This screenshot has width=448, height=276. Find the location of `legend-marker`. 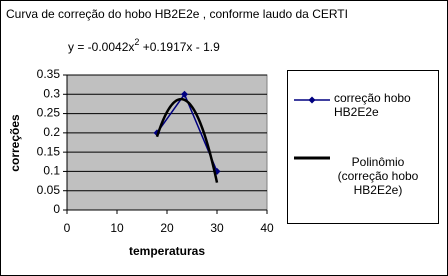

legend-marker is located at coordinates (312, 100).